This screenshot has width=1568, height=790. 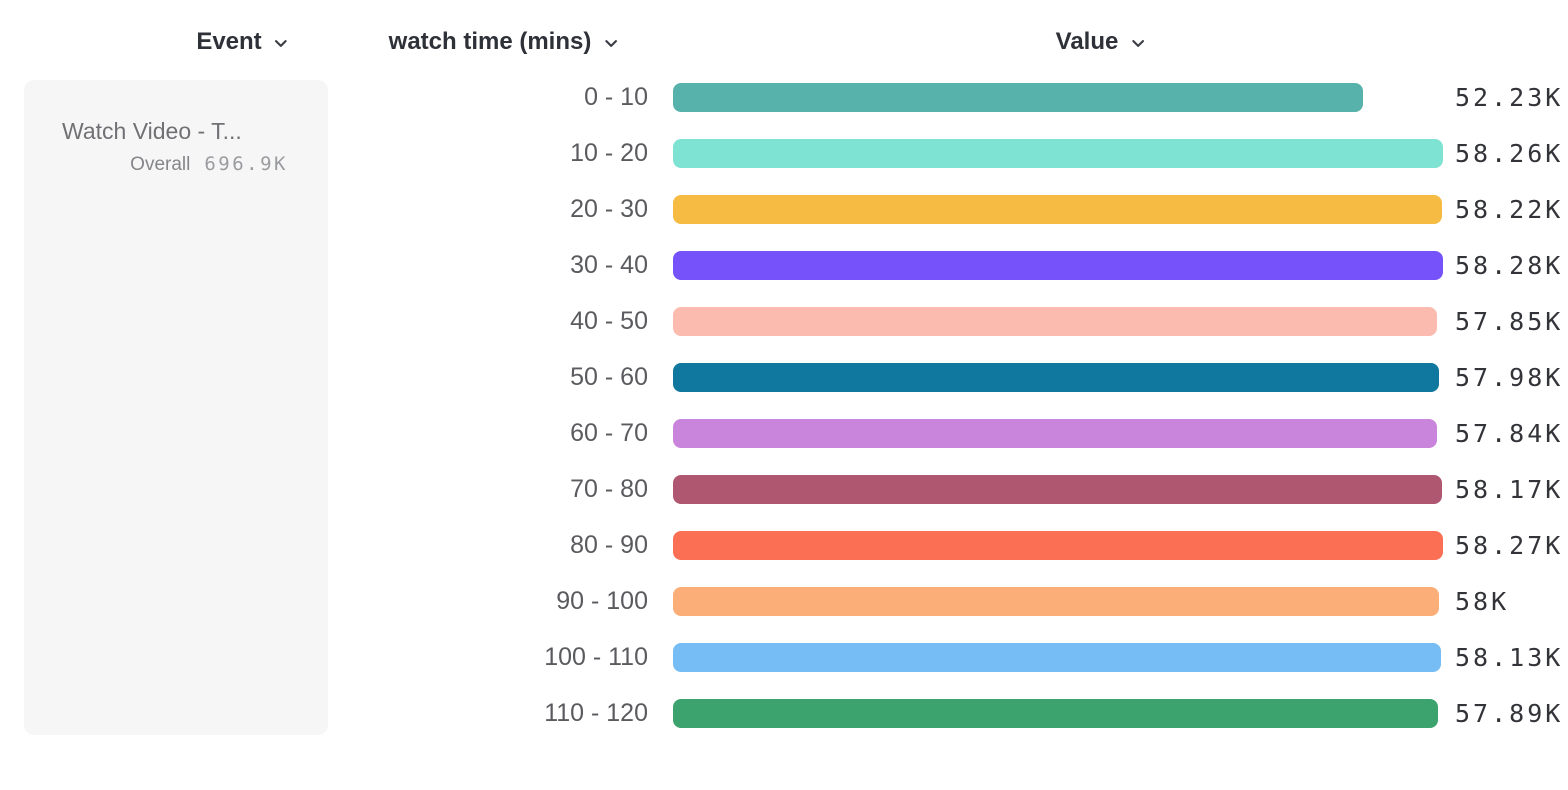 What do you see at coordinates (609, 152) in the screenshot?
I see `bucket-label: 10 - 20` at bounding box center [609, 152].